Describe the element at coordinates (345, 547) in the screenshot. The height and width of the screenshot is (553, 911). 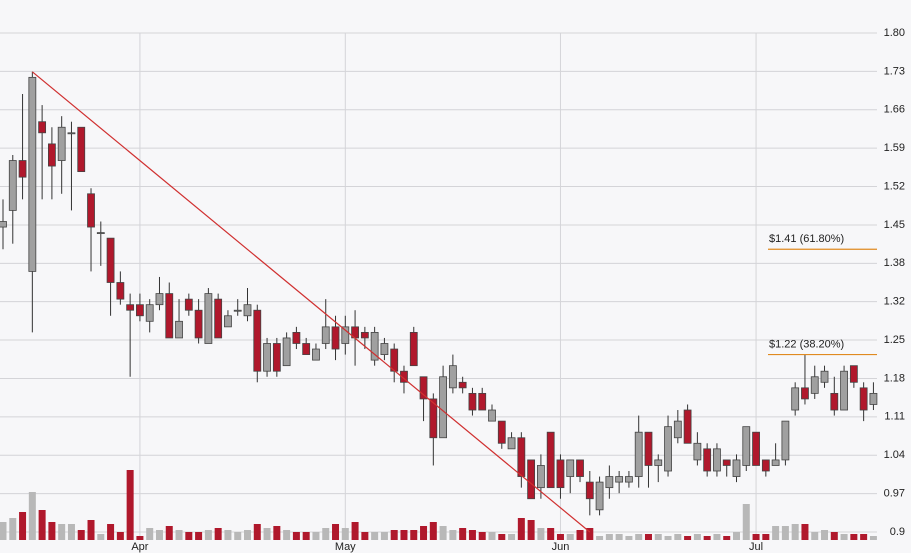
I see `x-tick-label: May` at that location.